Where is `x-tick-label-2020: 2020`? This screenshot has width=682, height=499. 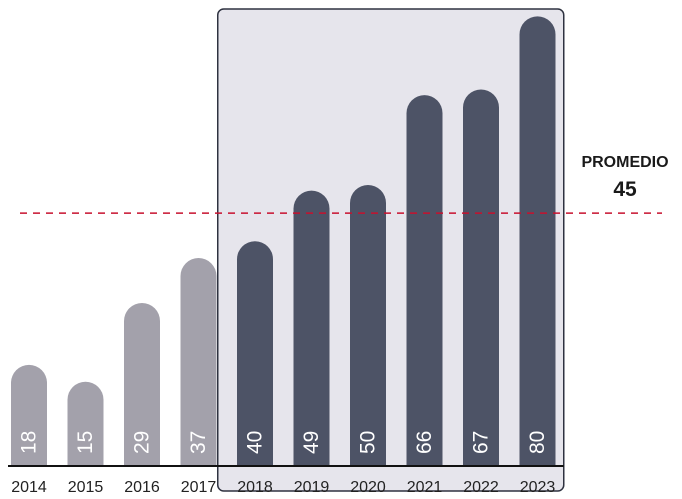
x-tick-label-2020: 2020 is located at coordinates (368, 487).